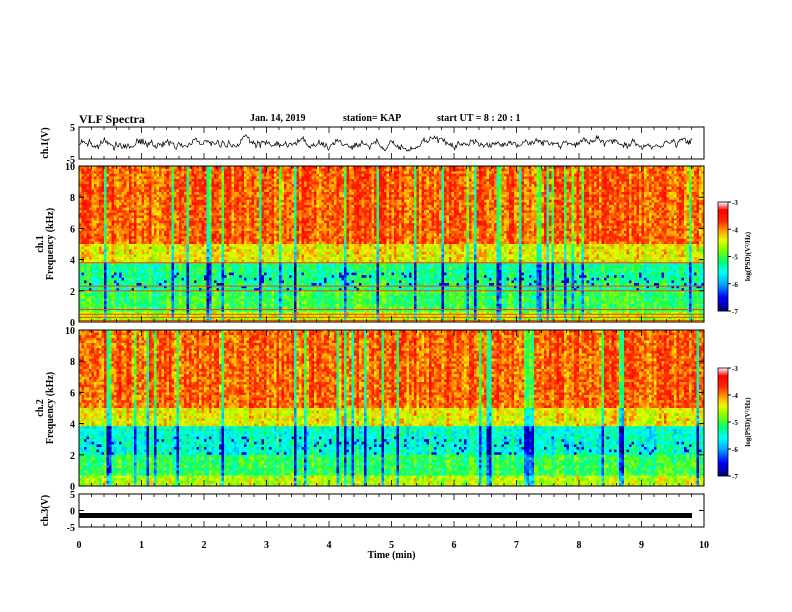  Describe the element at coordinates (79, 545) in the screenshot. I see `xtick-label-0: 0` at that location.